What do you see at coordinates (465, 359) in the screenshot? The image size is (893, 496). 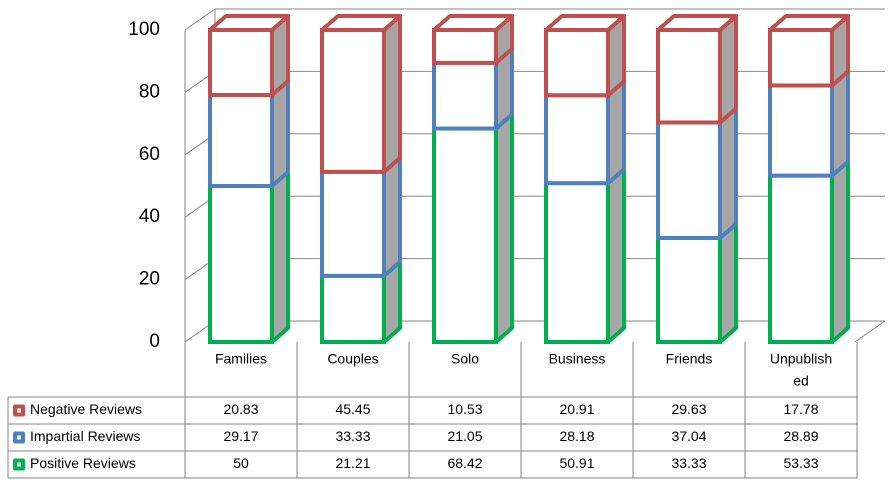 I see `category-label: Solo` at bounding box center [465, 359].